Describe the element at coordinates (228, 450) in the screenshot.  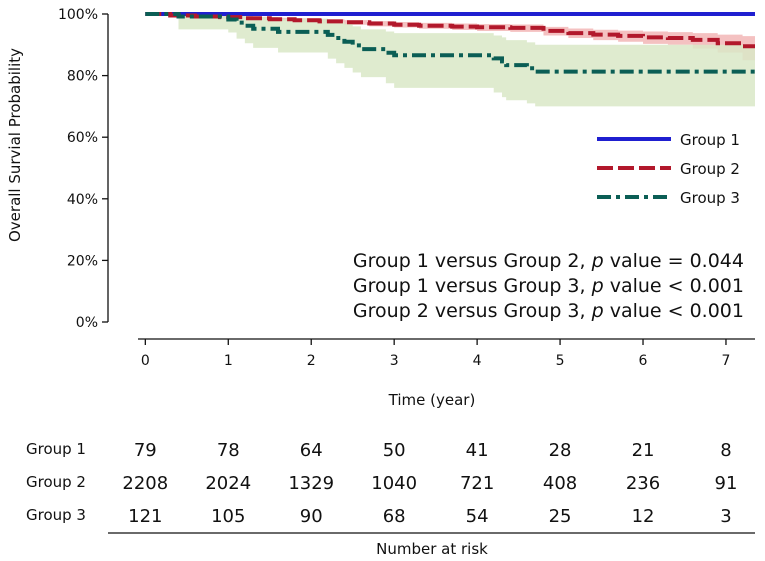
I see `risk-value: 78` at that location.